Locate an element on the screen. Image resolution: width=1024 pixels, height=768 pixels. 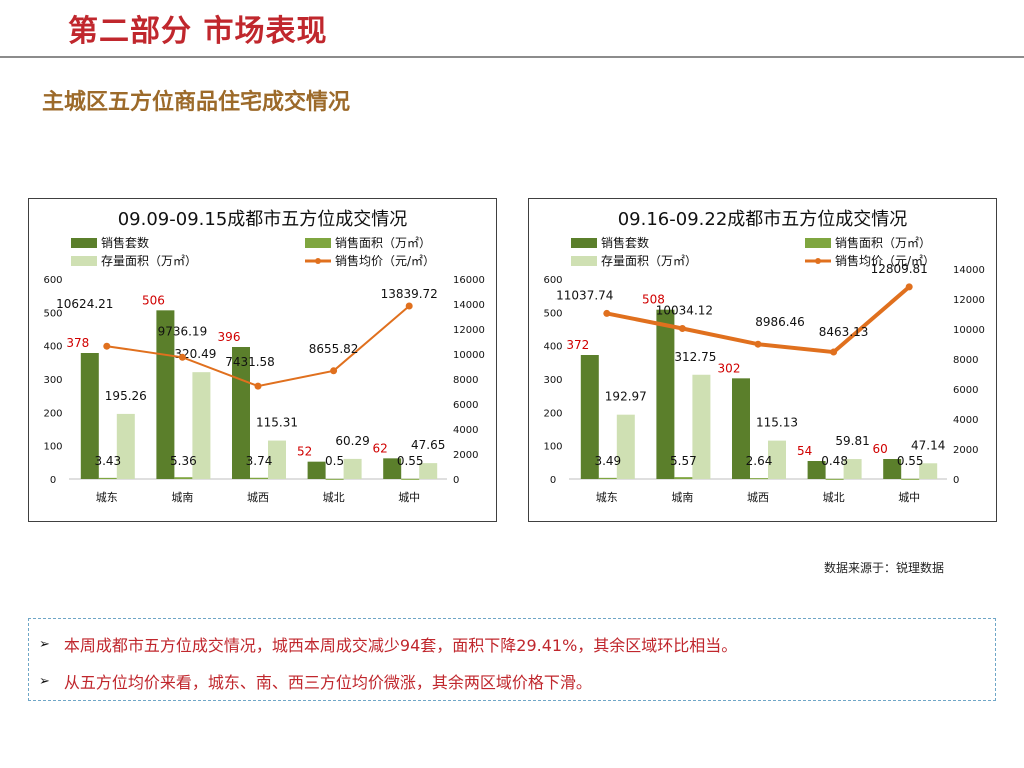
area-data-label: 0.48 is located at coordinates (834, 461).